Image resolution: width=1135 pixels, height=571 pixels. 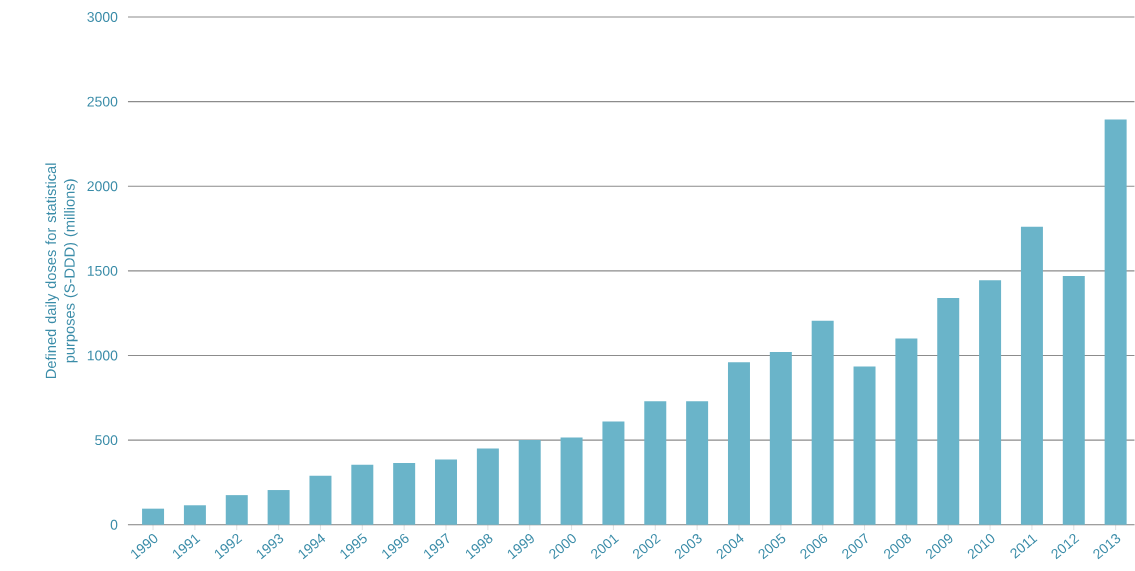 What do you see at coordinates (61, 271) in the screenshot?
I see `y-axis-title: Defined daily doses for statistical purposes (S-DDD) (millions)` at bounding box center [61, 271].